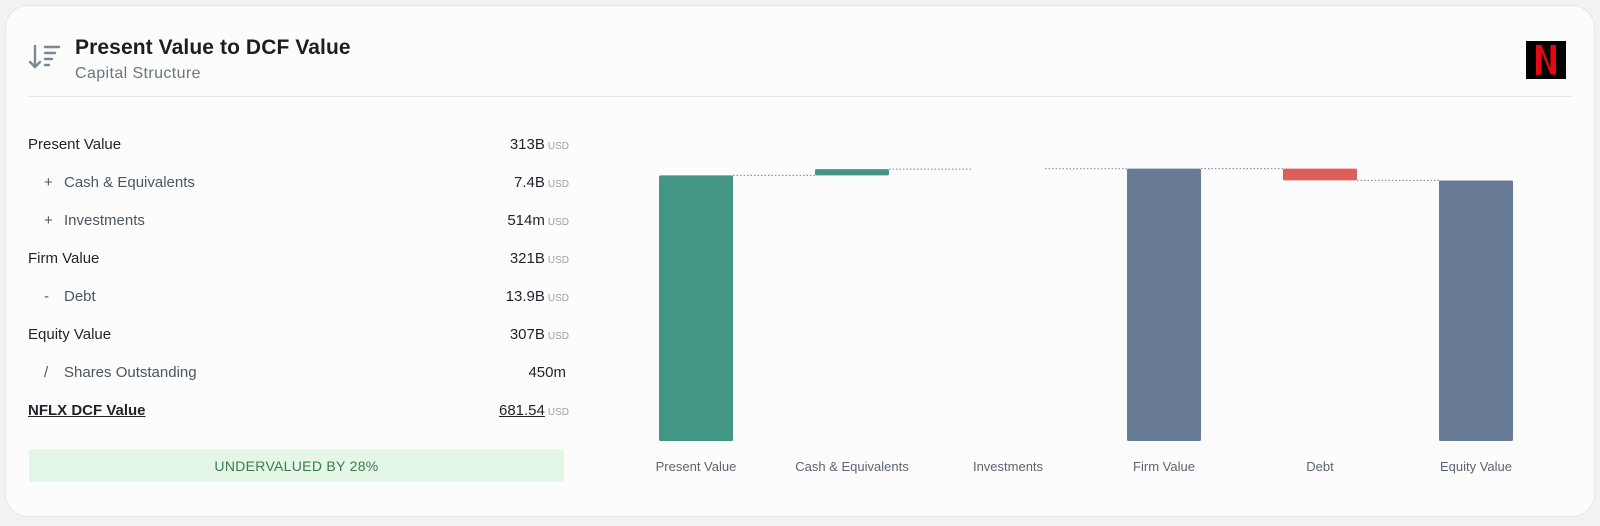 The width and height of the screenshot is (1600, 526). What do you see at coordinates (298, 147) in the screenshot?
I see `row-present-value: Present Value 313B USD` at bounding box center [298, 147].